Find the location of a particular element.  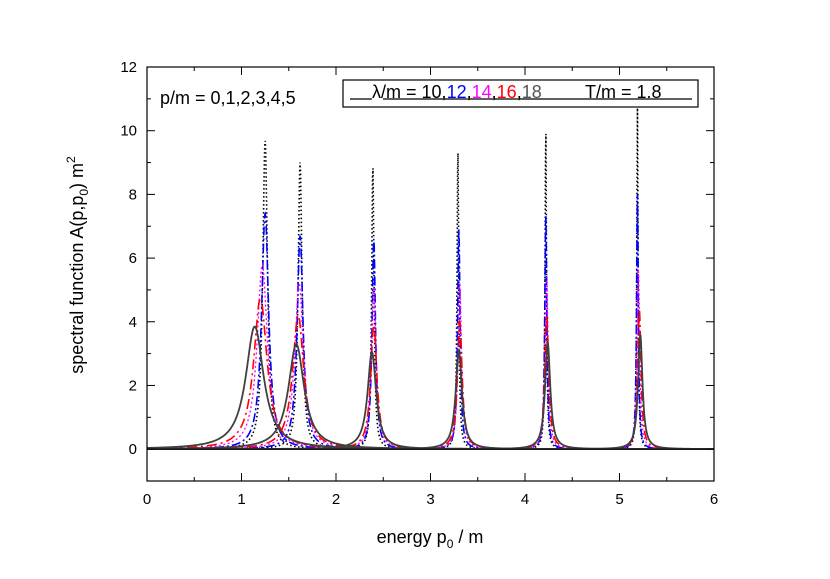

legend: λ/m = 10,12,14,16,18 T/m = 1.8 is located at coordinates (520, 93).